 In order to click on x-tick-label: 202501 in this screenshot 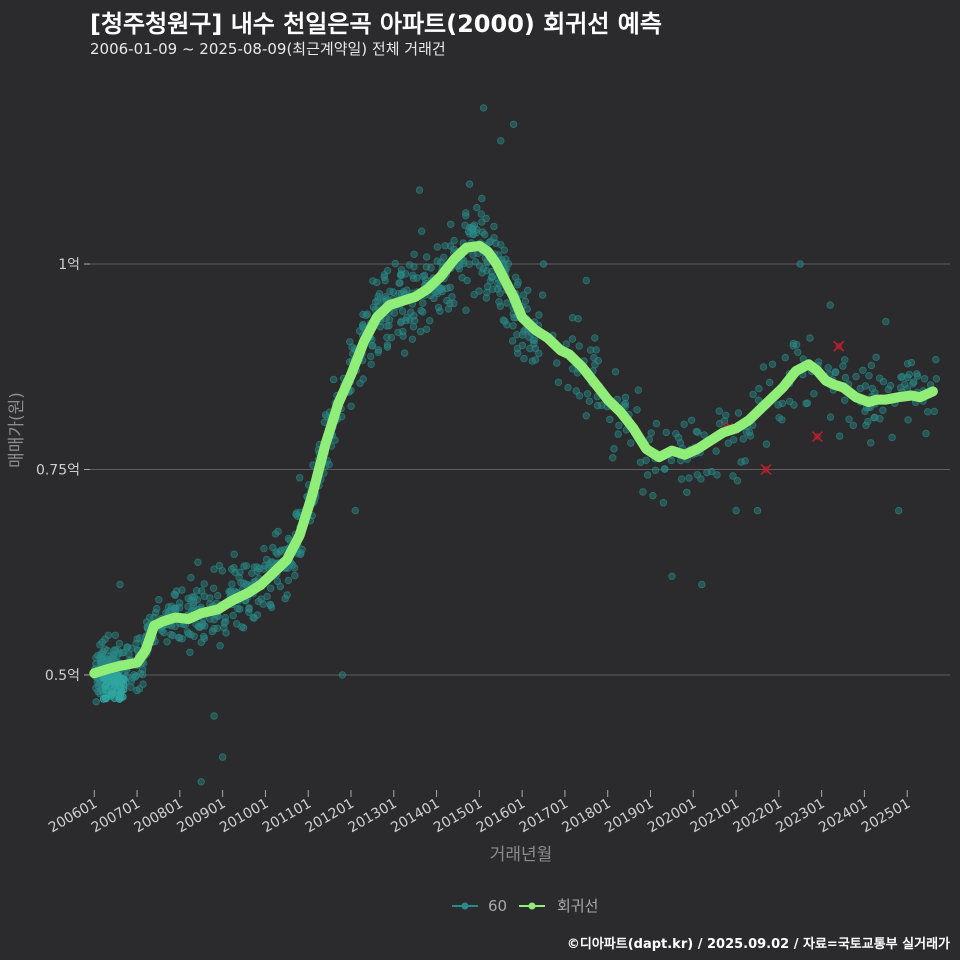, I will do `click(886, 816)`.